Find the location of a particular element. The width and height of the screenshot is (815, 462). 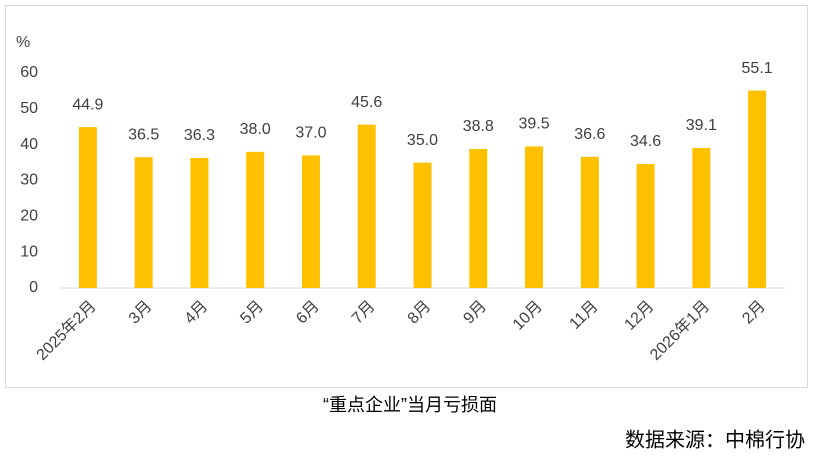

y-tick-label: 60 is located at coordinates (29, 72).